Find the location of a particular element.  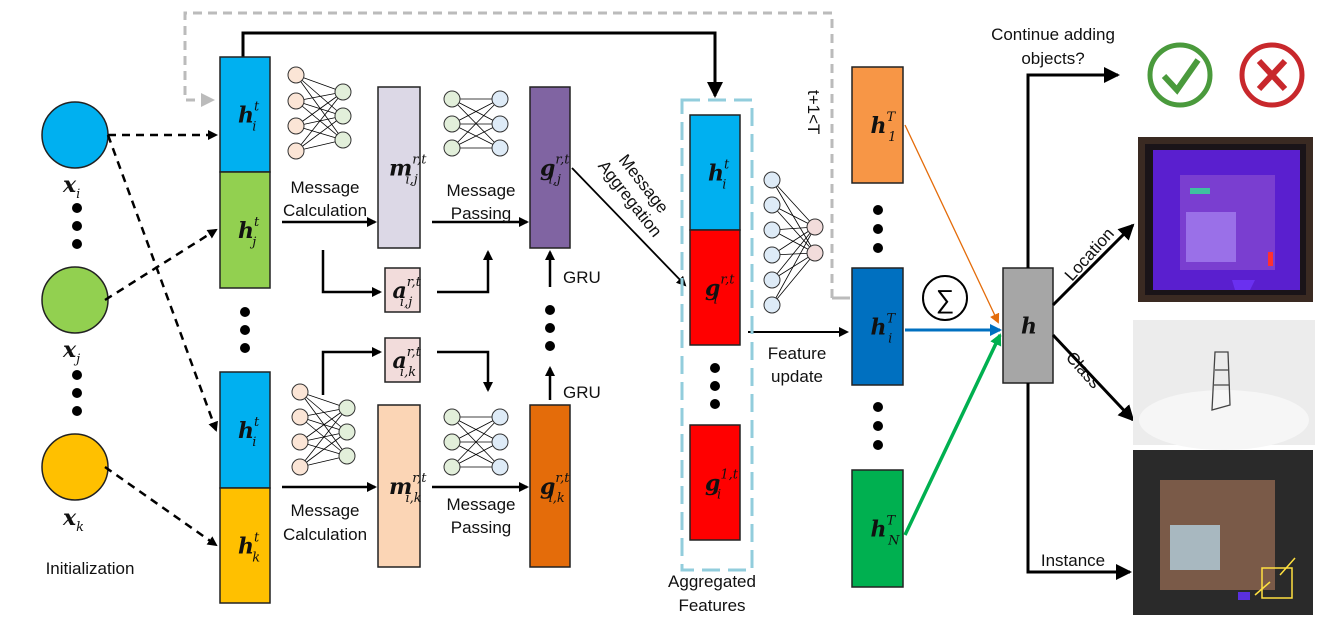

block-hT-i: hT i is located at coordinates (877, 326).